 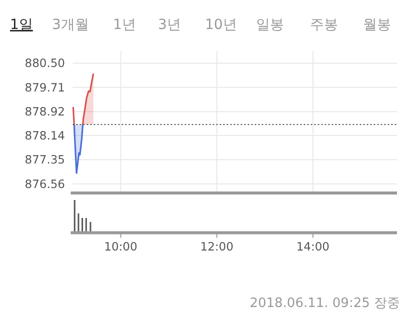 I want to click on y-tick-label: 878.92, so click(x=44, y=111).